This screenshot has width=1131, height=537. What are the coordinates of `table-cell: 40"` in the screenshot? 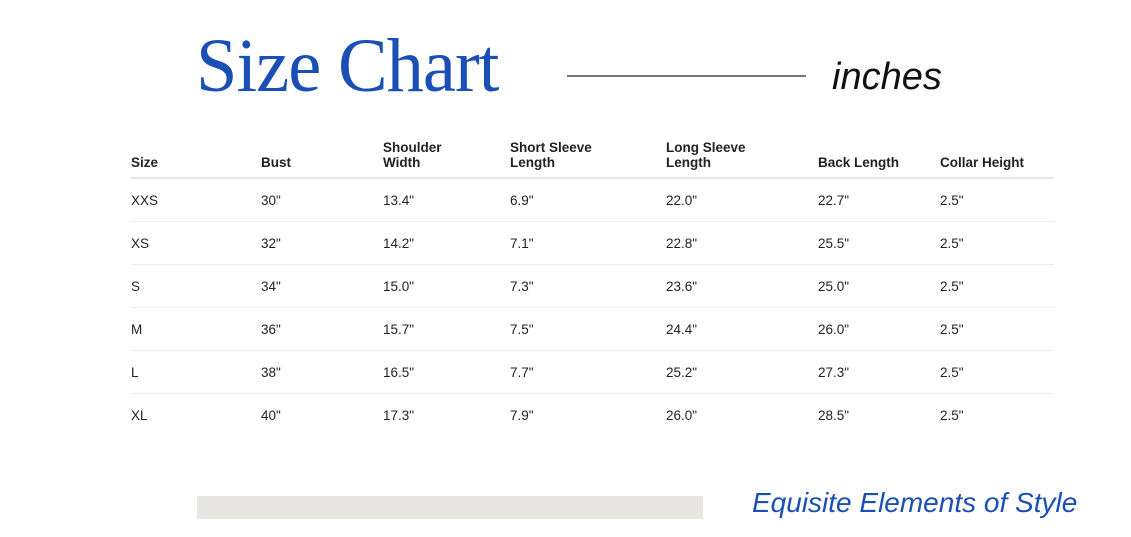 It's located at (271, 415).